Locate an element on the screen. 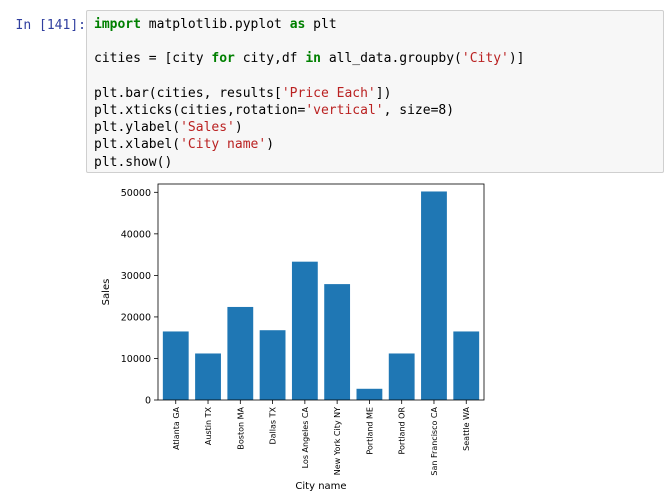  x-tick-label: Portland ME is located at coordinates (369, 431).